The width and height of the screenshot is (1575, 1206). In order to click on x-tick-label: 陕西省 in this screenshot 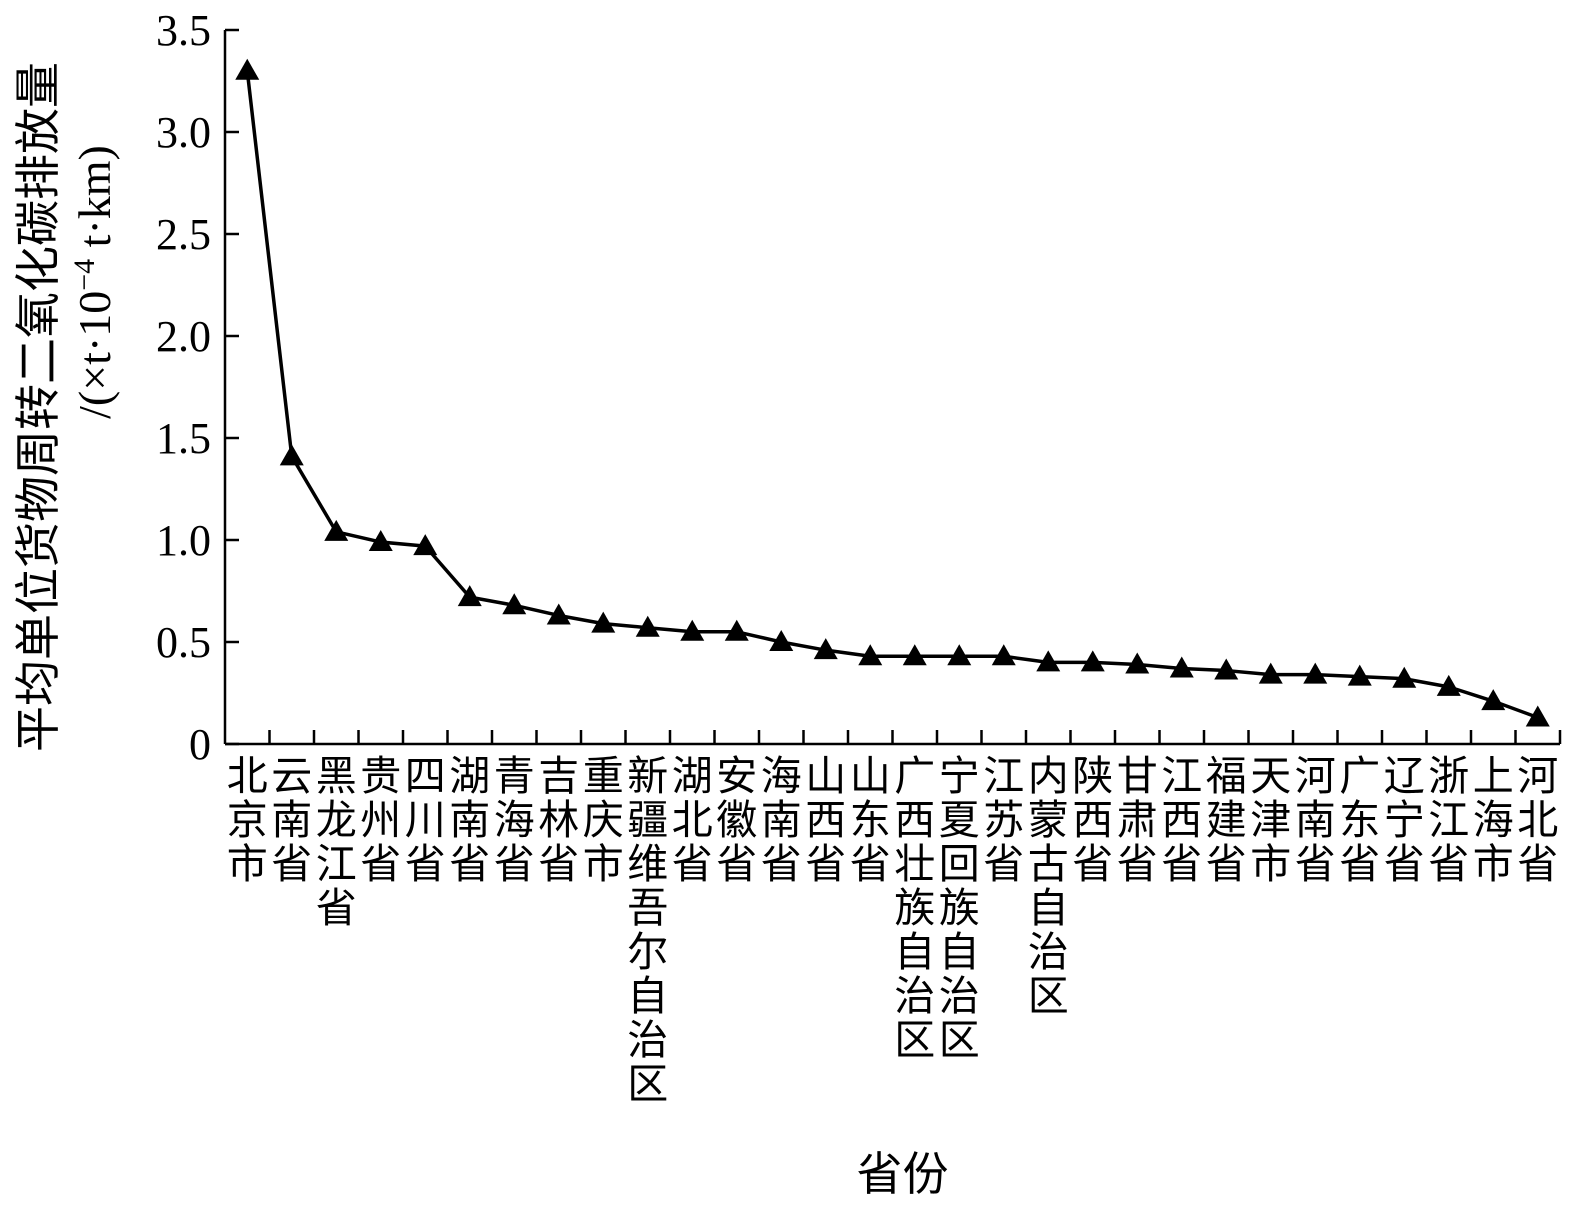, I will do `click(1092, 820)`.